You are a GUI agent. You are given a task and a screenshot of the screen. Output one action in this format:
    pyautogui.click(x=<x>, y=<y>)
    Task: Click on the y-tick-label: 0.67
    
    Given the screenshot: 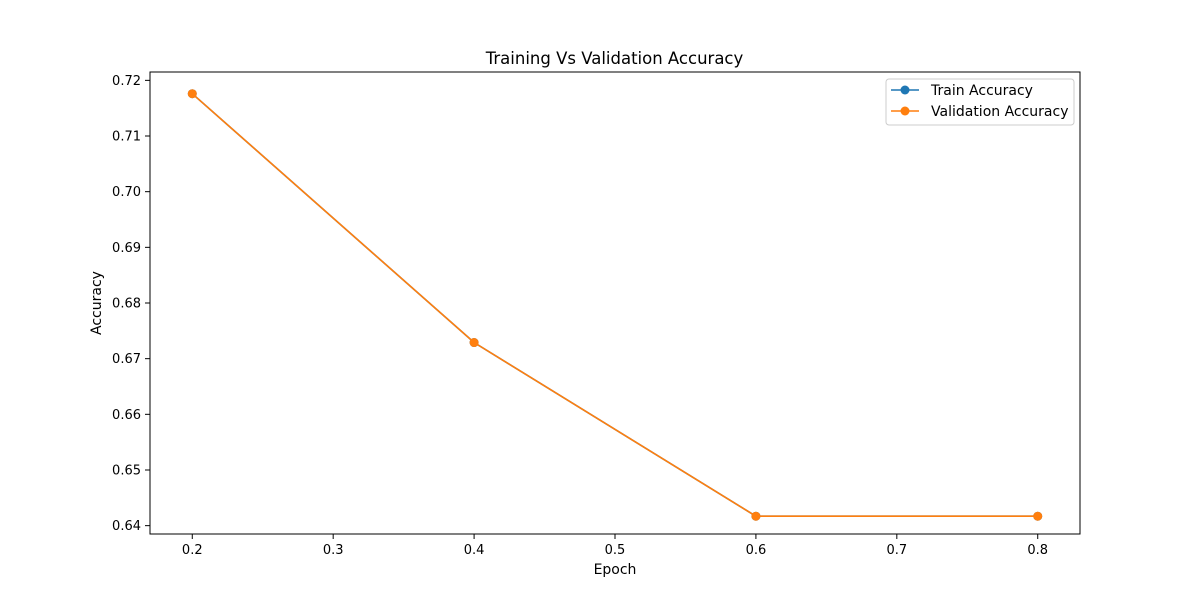 What is the action you would take?
    pyautogui.click(x=126, y=359)
    